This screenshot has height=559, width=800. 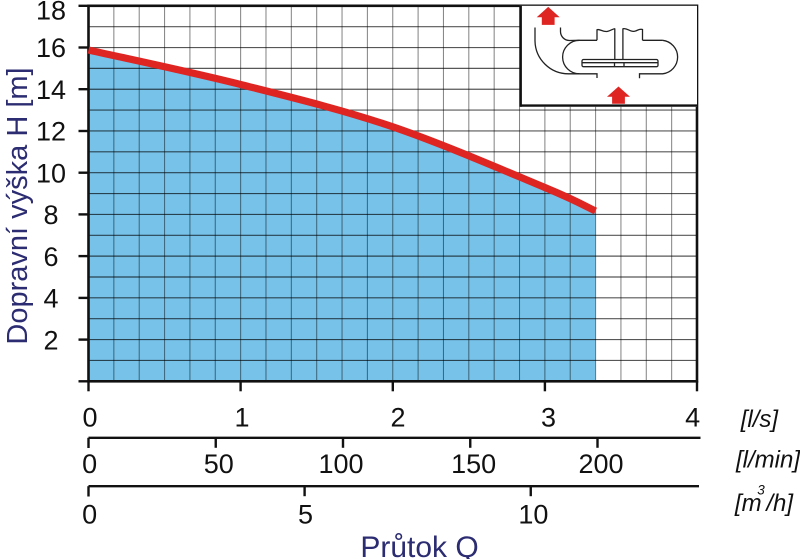 What do you see at coordinates (51, 132) in the screenshot?
I see `svg-text: 12` at bounding box center [51, 132].